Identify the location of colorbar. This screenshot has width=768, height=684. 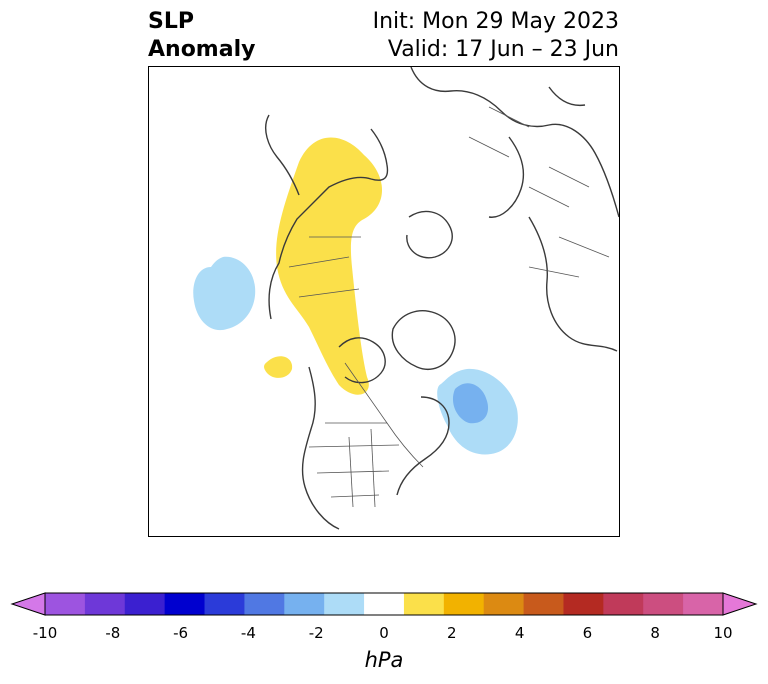
(384, 604).